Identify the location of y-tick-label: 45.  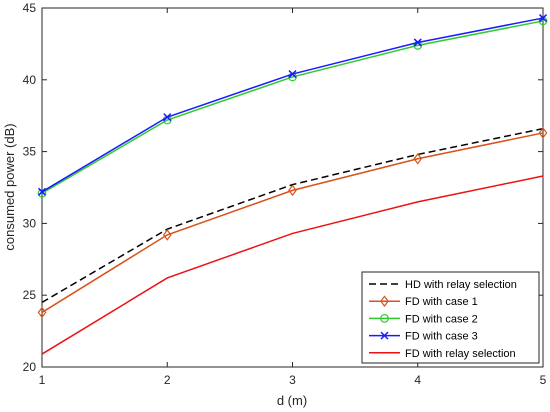
(30, 8).